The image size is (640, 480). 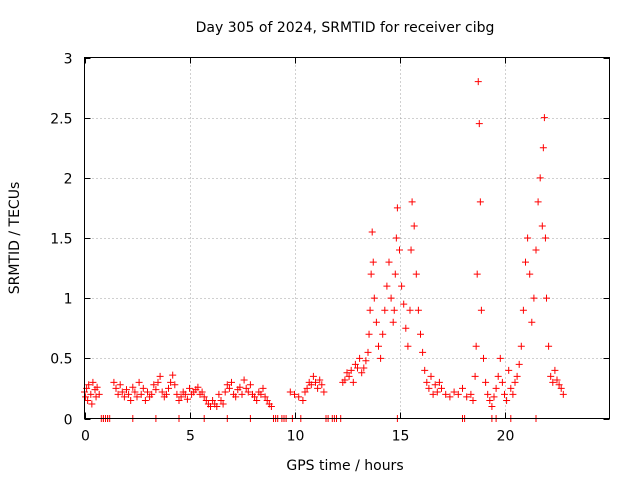 I want to click on y-tick-label: 0.5, so click(x=61, y=360).